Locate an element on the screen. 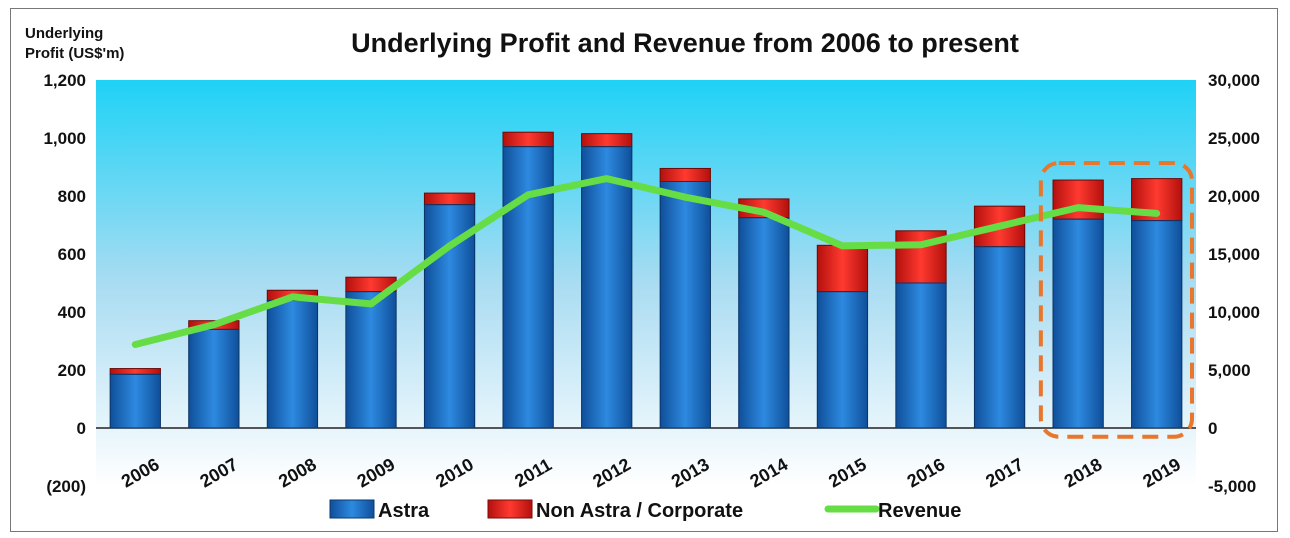  y-right-tick-label: 10,000 is located at coordinates (1234, 312).